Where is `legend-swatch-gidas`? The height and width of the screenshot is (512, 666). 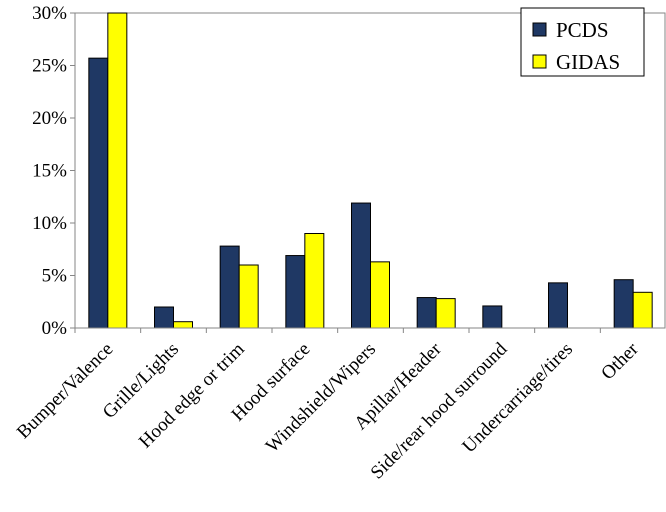
legend-swatch-gidas is located at coordinates (539, 61).